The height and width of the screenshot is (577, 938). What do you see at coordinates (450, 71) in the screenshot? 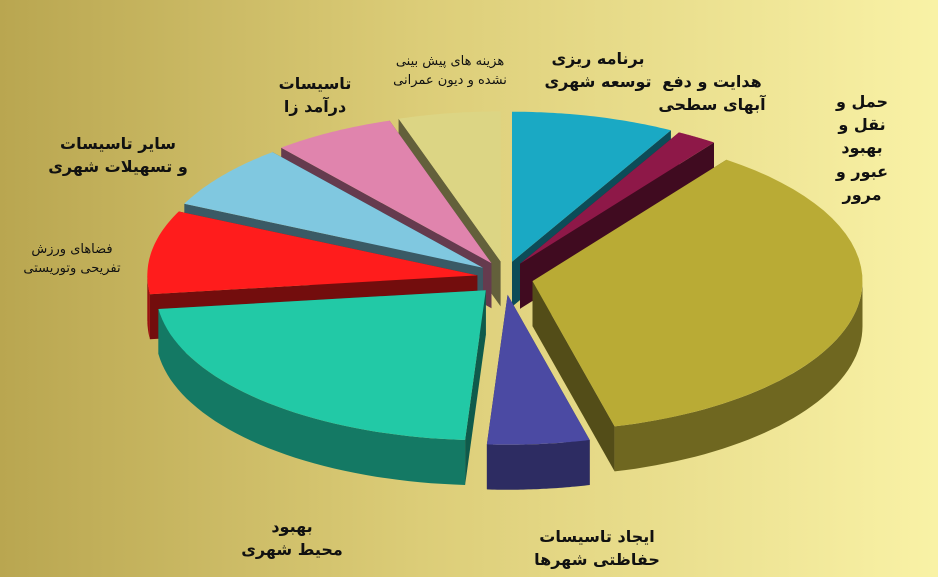
I see `slice-label: هزینه های پیش بینی نشده و دیون عمرانی` at bounding box center [450, 71].